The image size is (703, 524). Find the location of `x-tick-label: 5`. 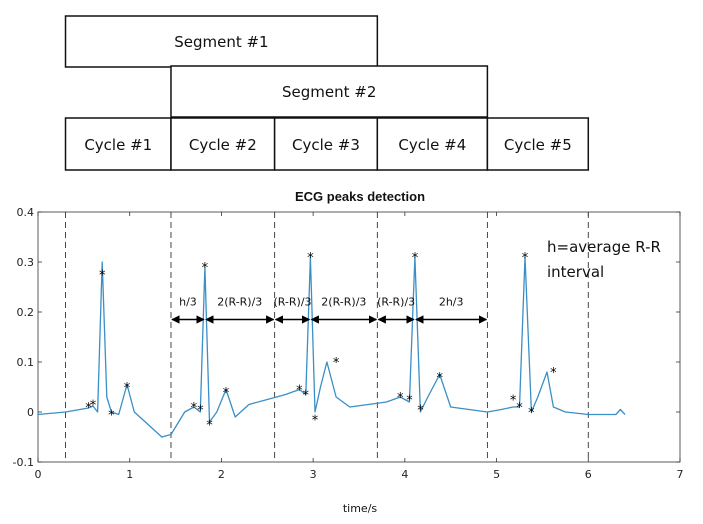

x-tick-label: 5 is located at coordinates (496, 474).